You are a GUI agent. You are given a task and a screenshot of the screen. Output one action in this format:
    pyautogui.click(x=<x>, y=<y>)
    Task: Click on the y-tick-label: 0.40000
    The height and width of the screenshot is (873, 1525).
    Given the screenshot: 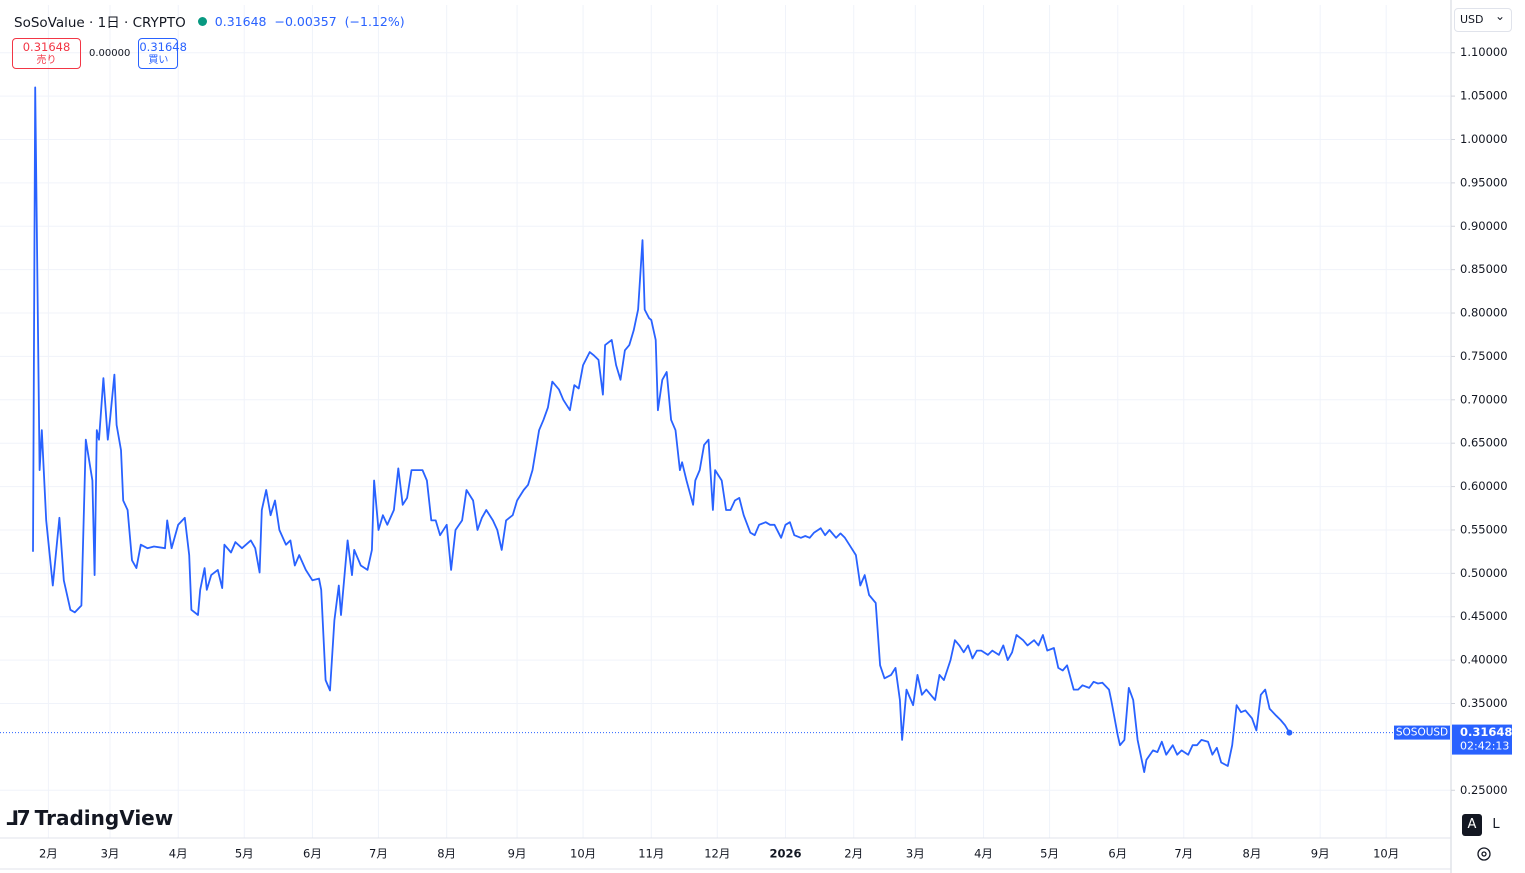 What is the action you would take?
    pyautogui.click(x=1484, y=660)
    